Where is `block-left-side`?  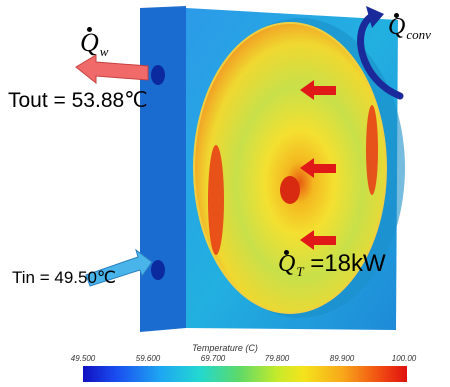 block-left-side is located at coordinates (163, 170).